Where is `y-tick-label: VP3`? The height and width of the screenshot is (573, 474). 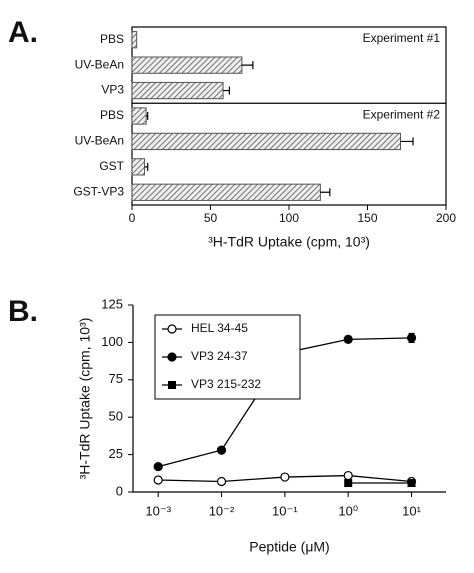
y-tick-label: VP3 is located at coordinates (112, 90).